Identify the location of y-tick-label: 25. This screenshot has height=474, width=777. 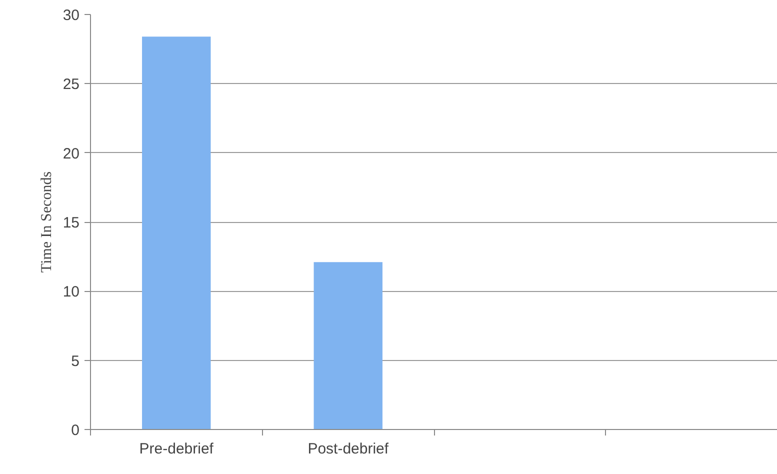
(71, 85).